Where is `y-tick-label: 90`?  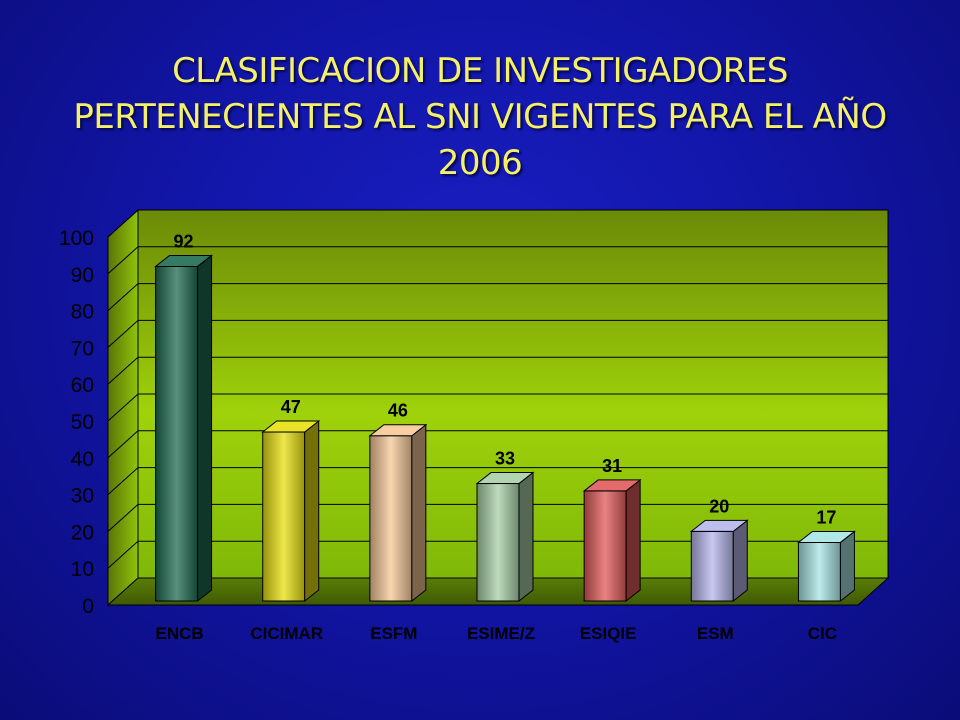 y-tick-label: 90 is located at coordinates (82, 275).